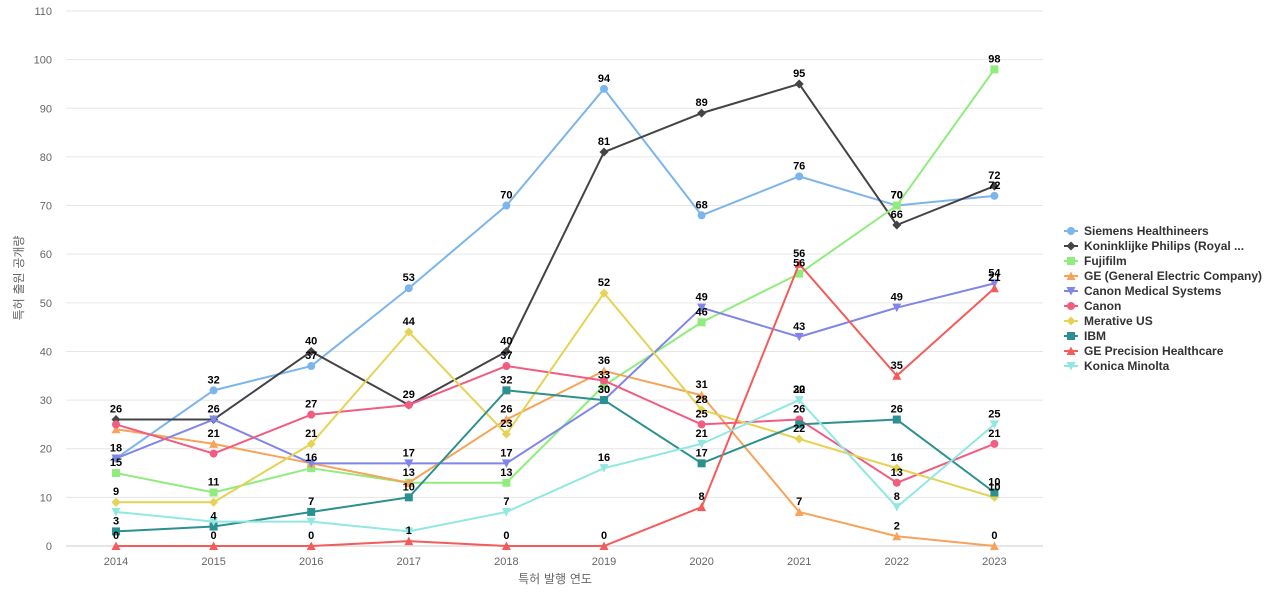 This screenshot has height=600, width=1280. Describe the element at coordinates (897, 196) in the screenshot. I see `data-label: 70` at that location.